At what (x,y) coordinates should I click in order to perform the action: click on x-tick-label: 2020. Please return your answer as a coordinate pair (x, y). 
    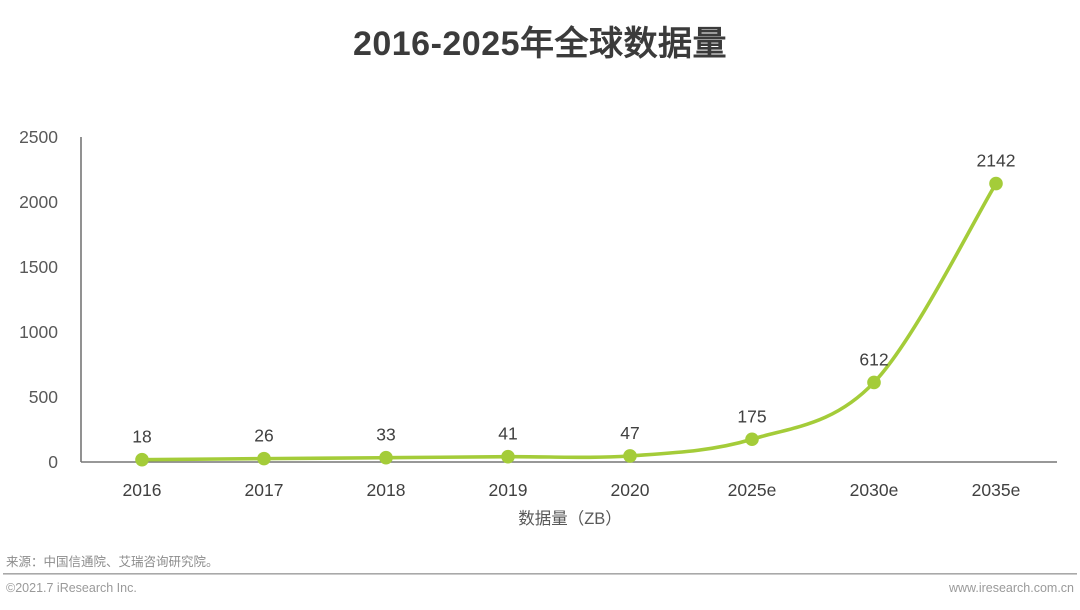
    Looking at the image, I should click on (630, 490).